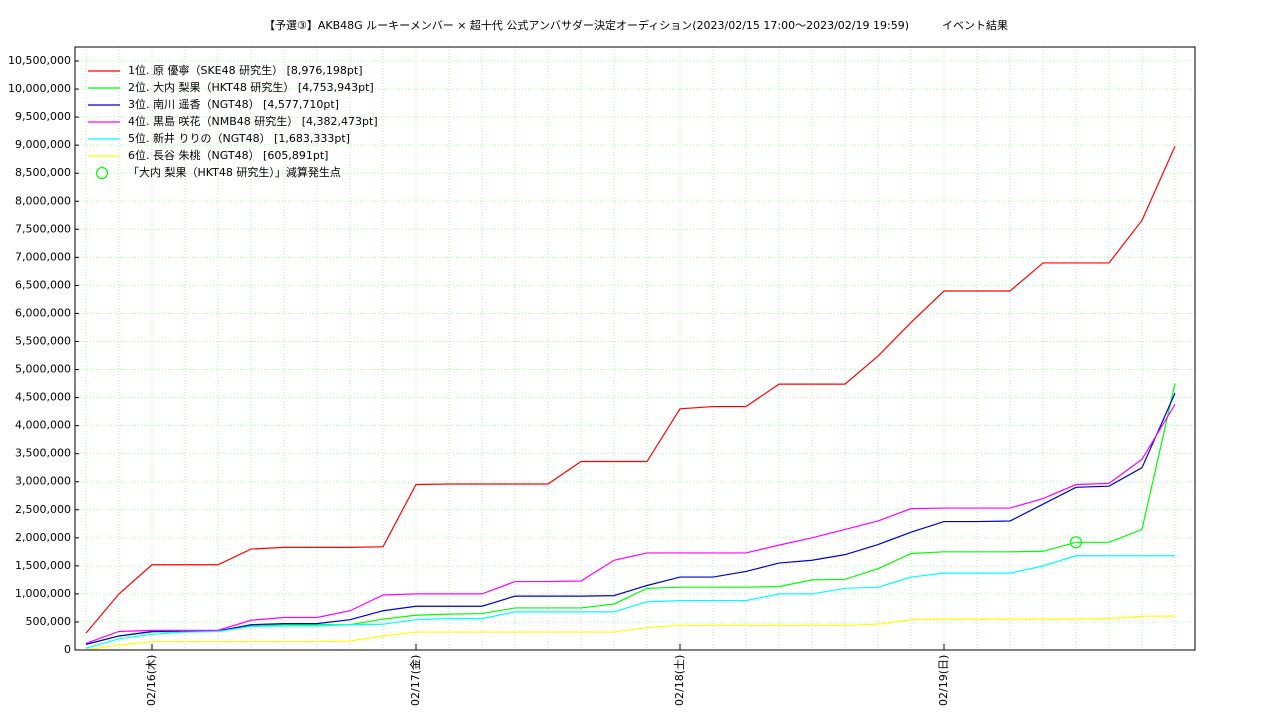  Describe the element at coordinates (39, 60) in the screenshot. I see `y-tick-label: 10,500,000` at that location.